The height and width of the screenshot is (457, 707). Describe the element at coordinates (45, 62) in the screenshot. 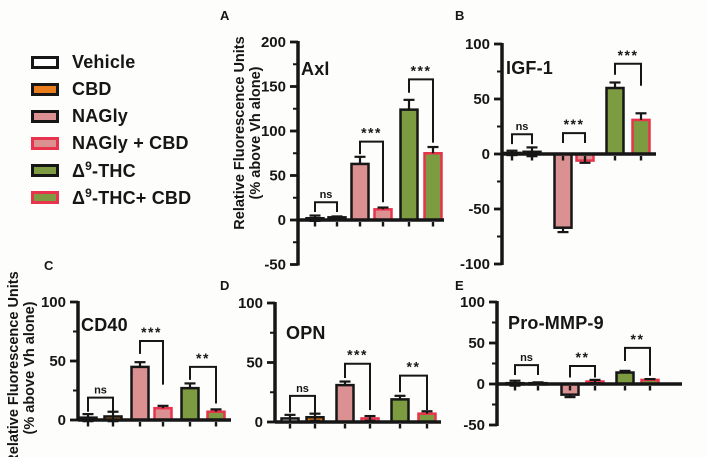

I see `vehicle-swatch-icon` at that location.